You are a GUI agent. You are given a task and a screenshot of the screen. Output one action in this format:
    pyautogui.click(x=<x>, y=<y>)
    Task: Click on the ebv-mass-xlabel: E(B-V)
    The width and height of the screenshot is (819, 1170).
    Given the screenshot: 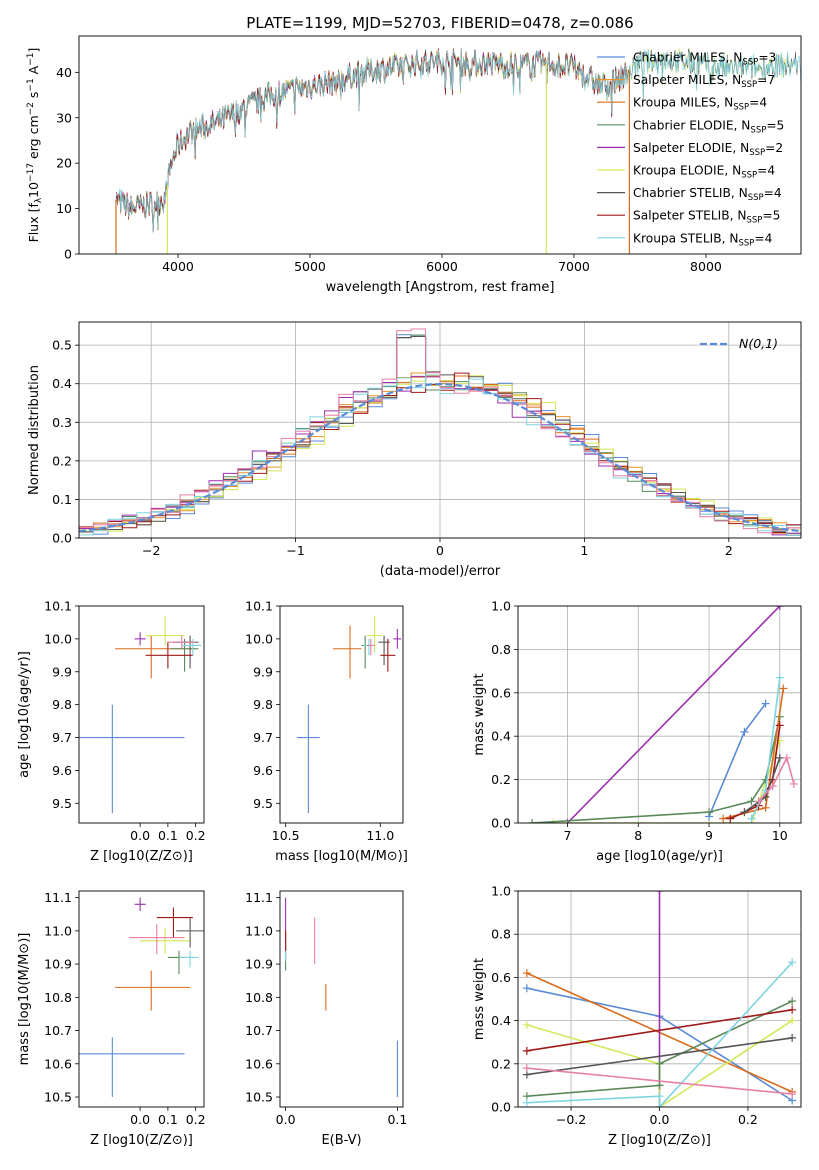 What is the action you would take?
    pyautogui.click(x=341, y=1140)
    